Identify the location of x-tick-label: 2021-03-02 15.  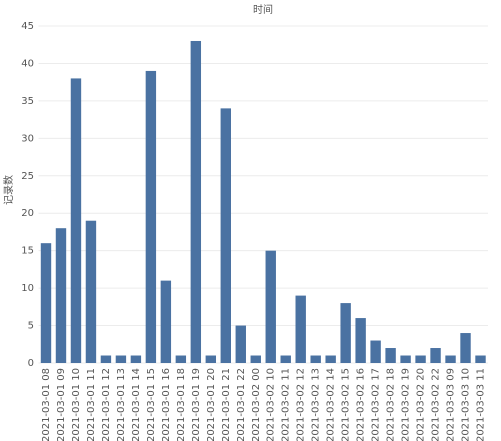
(346, 404).